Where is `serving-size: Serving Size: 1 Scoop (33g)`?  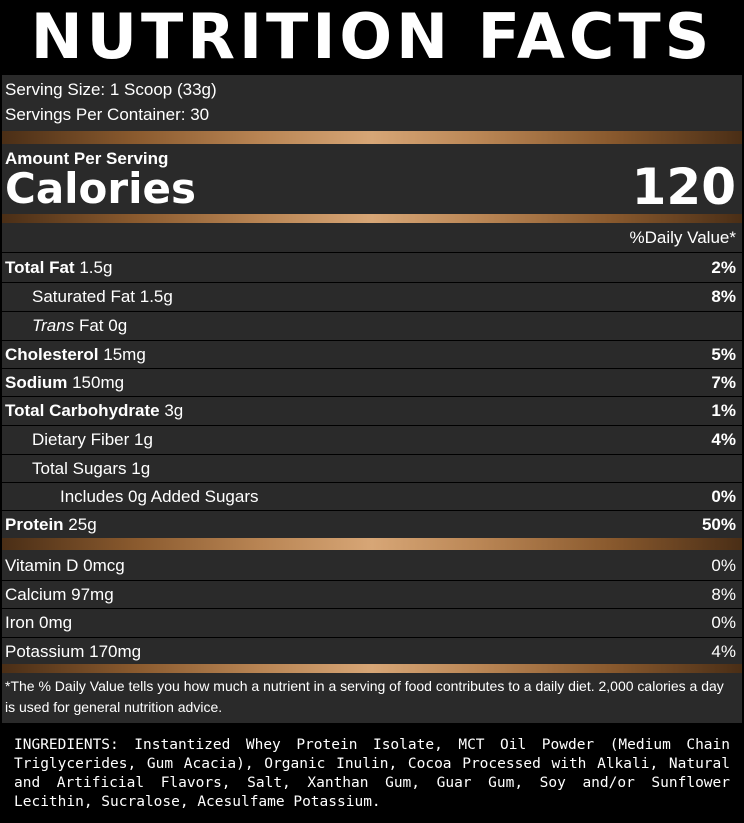
serving-size: Serving Size: 1 Scoop (33g) is located at coordinates (111, 89).